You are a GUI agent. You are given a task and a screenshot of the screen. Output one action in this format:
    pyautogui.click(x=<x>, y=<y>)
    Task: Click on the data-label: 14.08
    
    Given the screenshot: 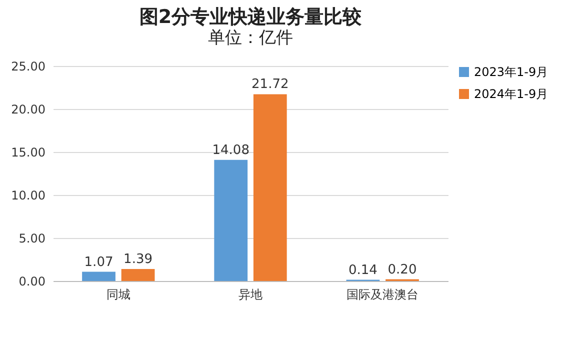 What is the action you would take?
    pyautogui.click(x=231, y=150)
    